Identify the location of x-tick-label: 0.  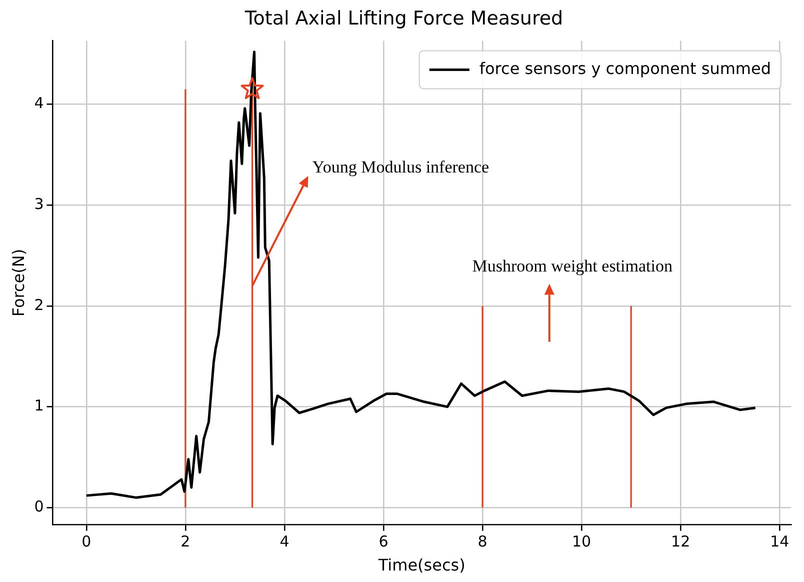
(87, 541).